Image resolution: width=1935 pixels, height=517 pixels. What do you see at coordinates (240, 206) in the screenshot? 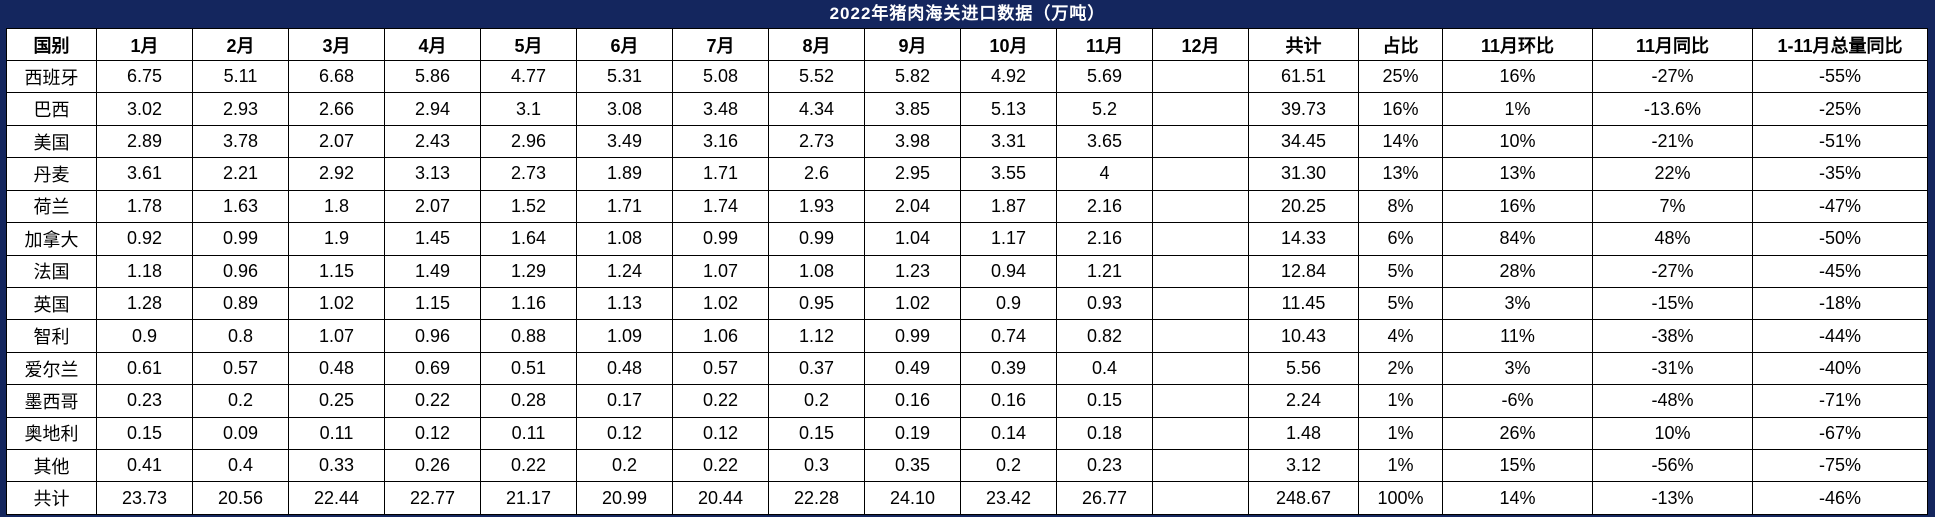
I see `value-cell: 1.63` at bounding box center [240, 206].